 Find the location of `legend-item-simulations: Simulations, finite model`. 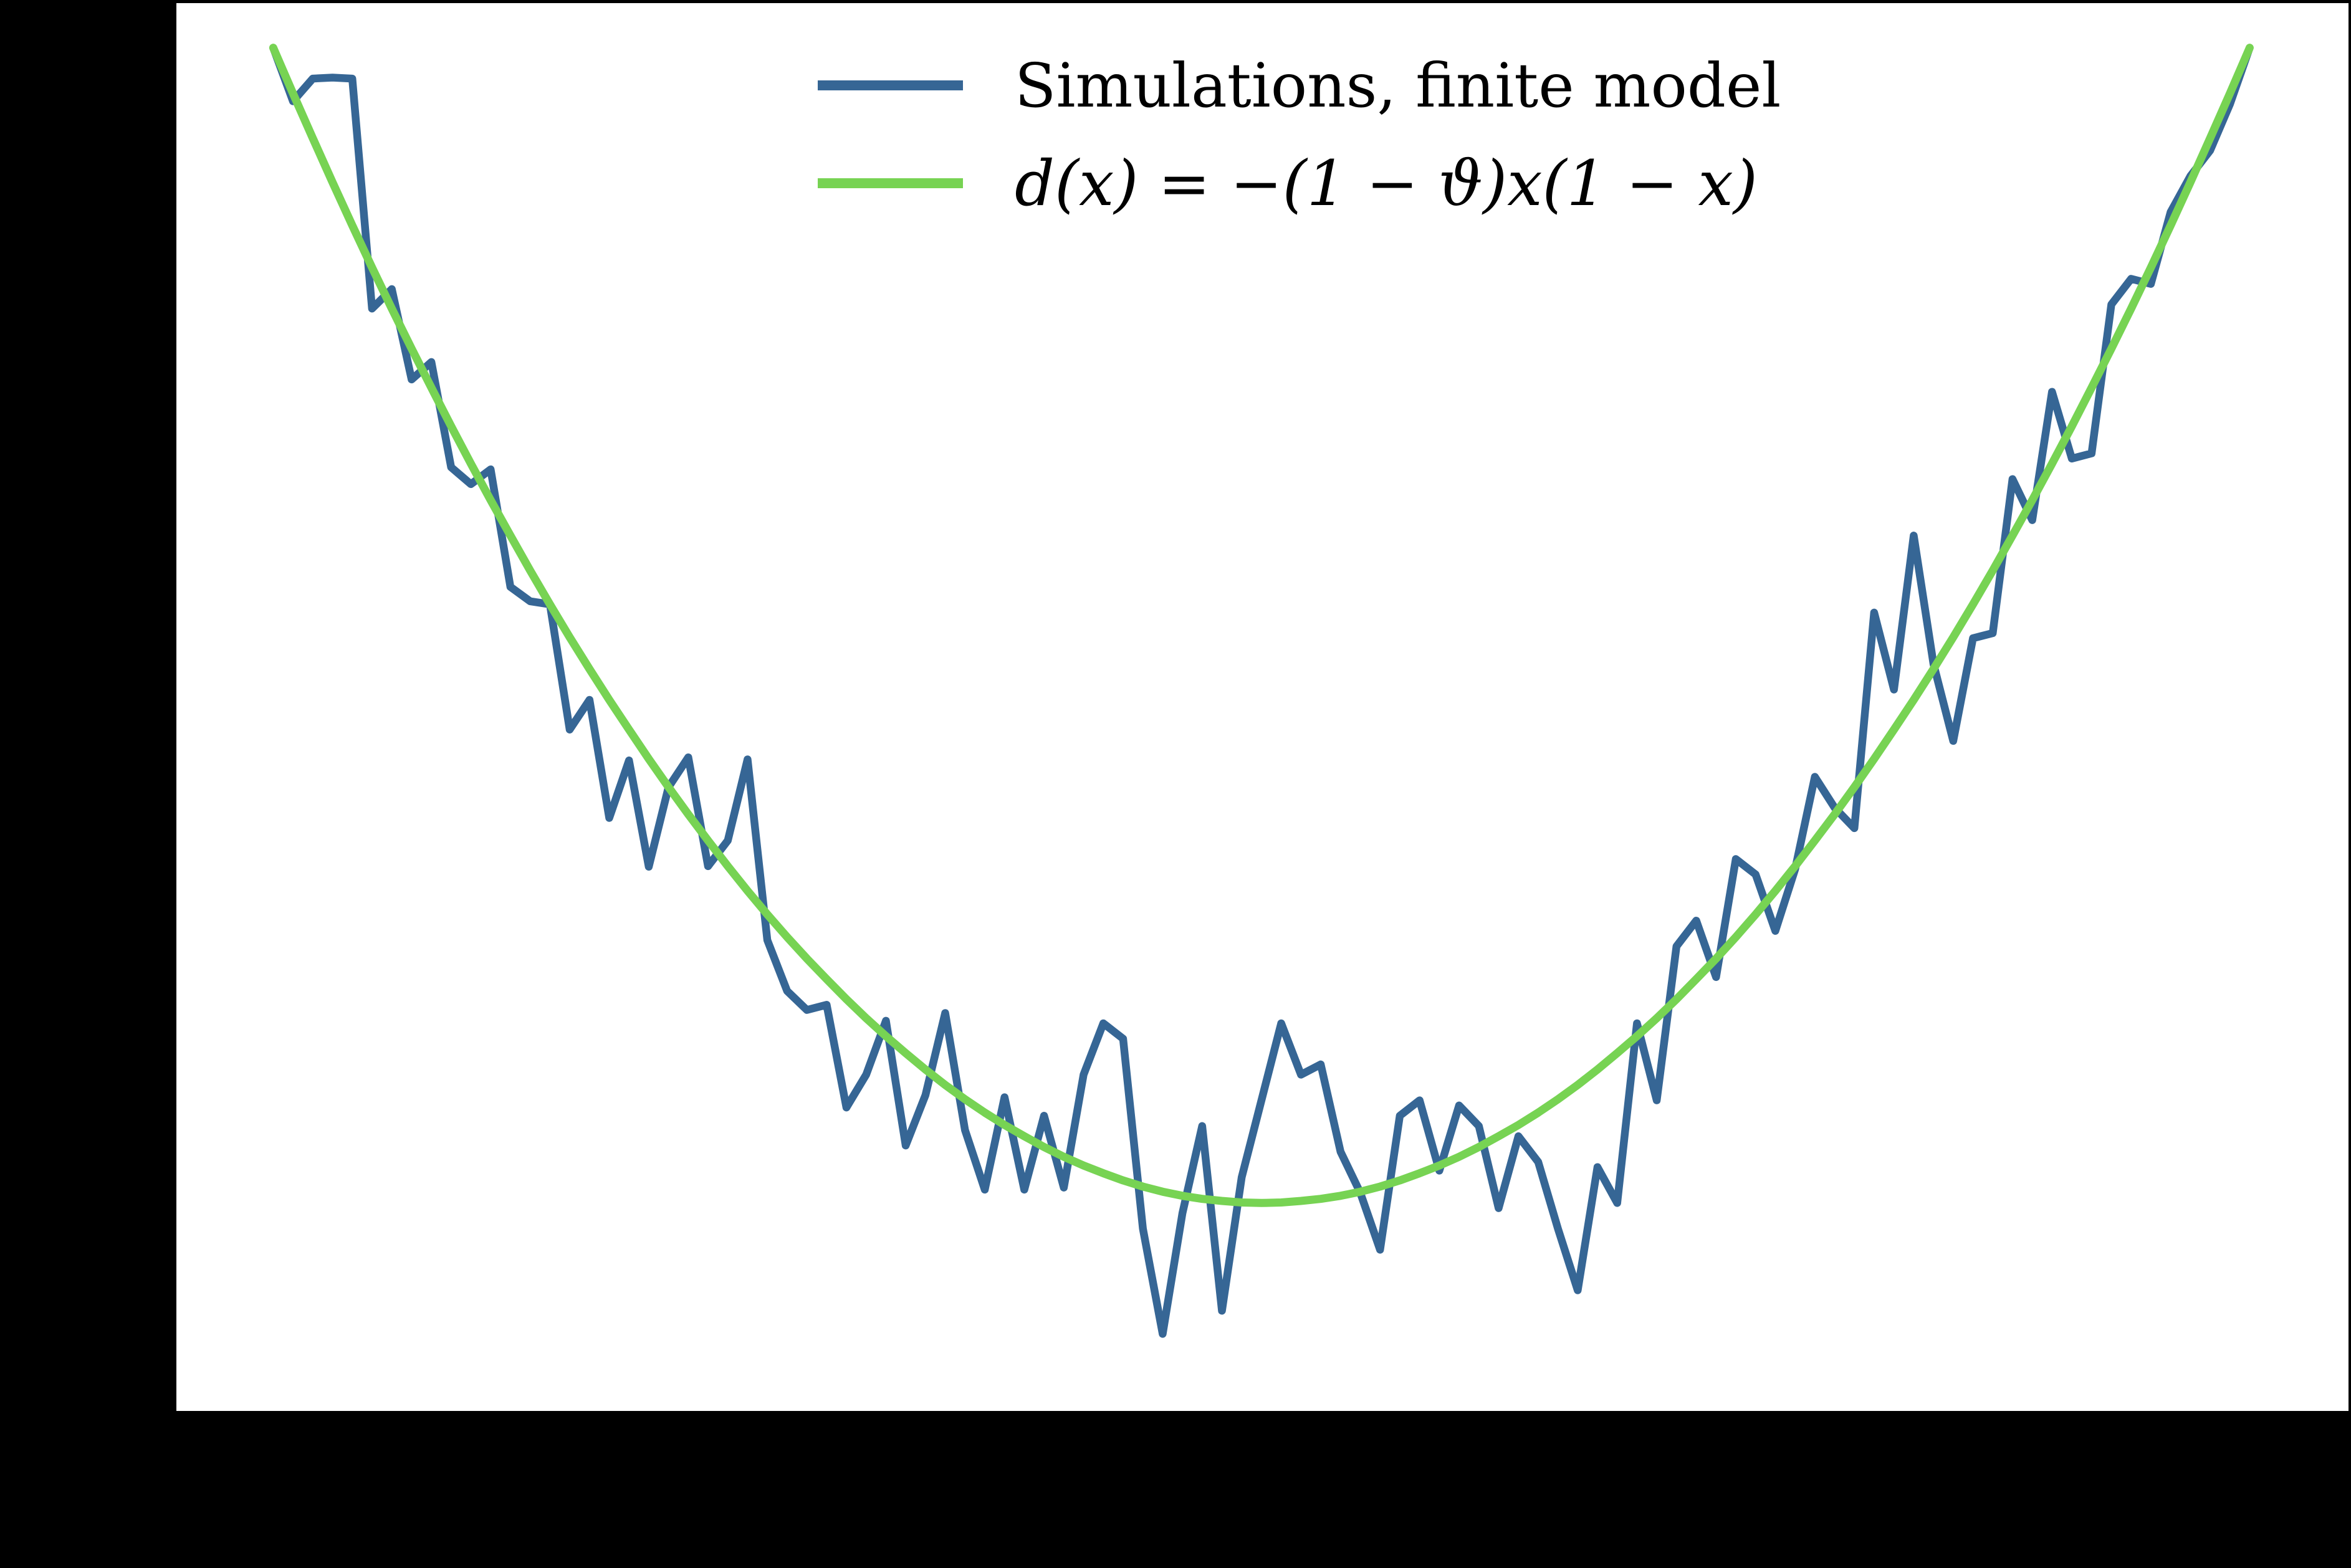

legend-item-simulations: Simulations, finite model is located at coordinates (1299, 85).